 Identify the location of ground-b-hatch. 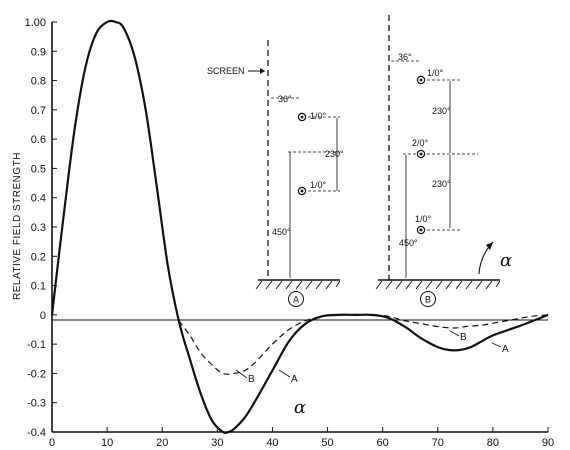
(438, 285).